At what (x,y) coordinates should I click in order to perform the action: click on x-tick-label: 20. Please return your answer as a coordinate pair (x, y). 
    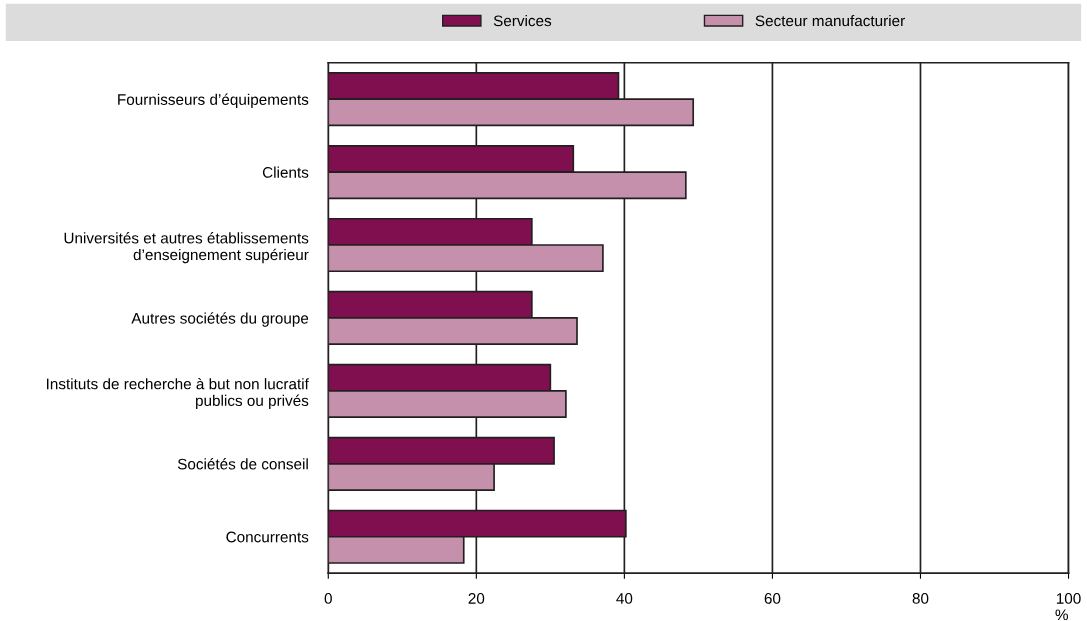
    Looking at the image, I should click on (476, 598).